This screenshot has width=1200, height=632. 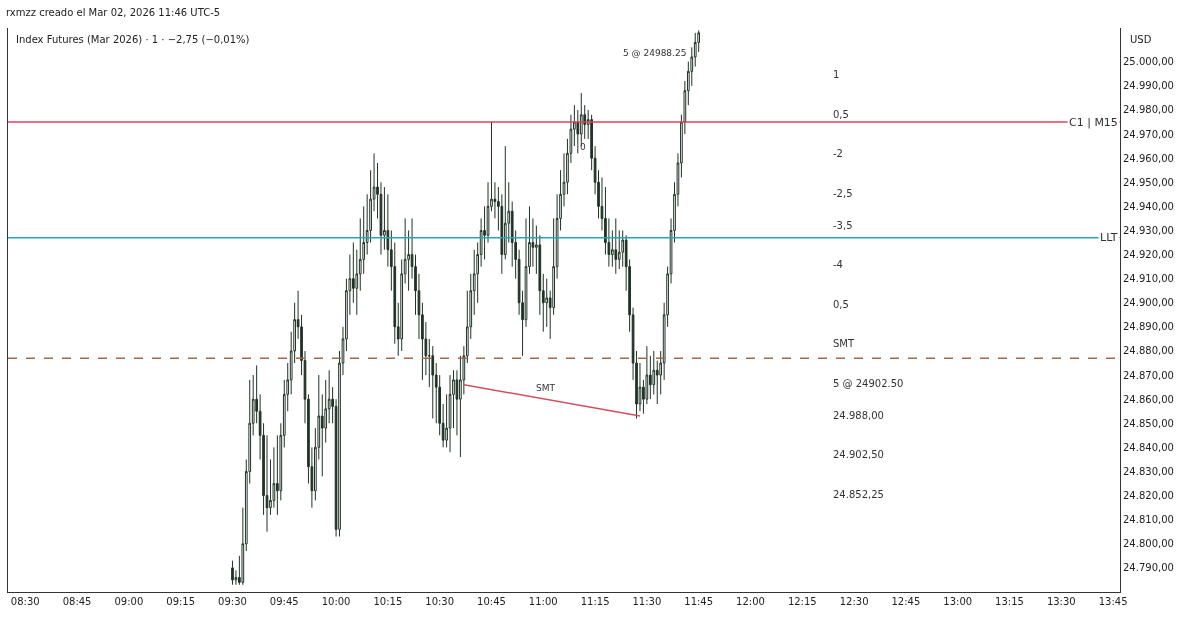 What do you see at coordinates (1148, 62) in the screenshot?
I see `y-tick-label: 25.000,00` at bounding box center [1148, 62].